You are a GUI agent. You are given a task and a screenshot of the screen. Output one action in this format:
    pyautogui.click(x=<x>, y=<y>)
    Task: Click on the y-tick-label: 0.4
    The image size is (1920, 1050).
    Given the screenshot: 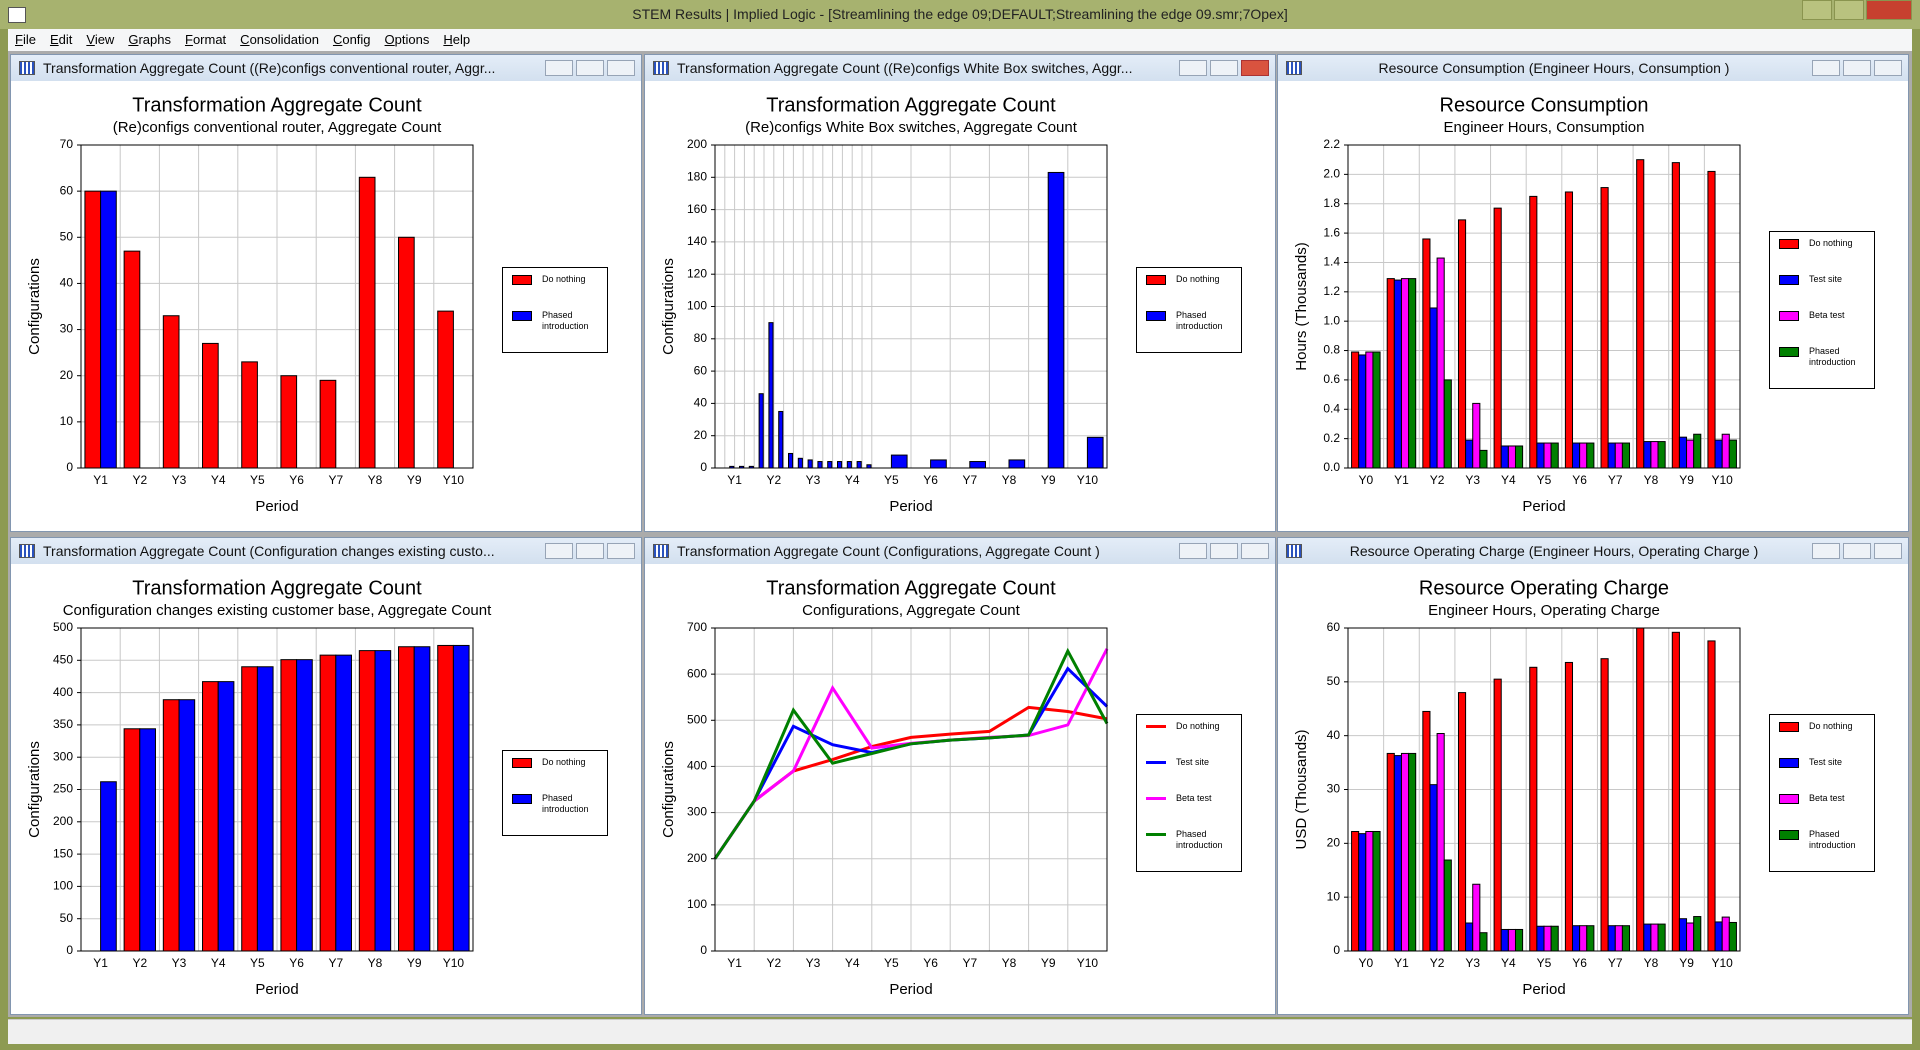 What is the action you would take?
    pyautogui.click(x=1331, y=408)
    